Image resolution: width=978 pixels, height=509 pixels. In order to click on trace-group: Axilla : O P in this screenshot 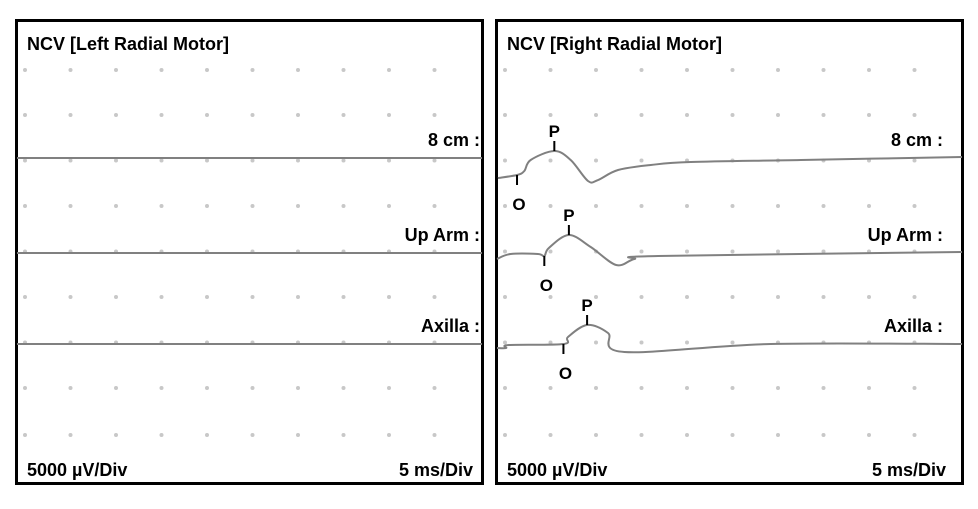, I will do `click(729, 339)`.